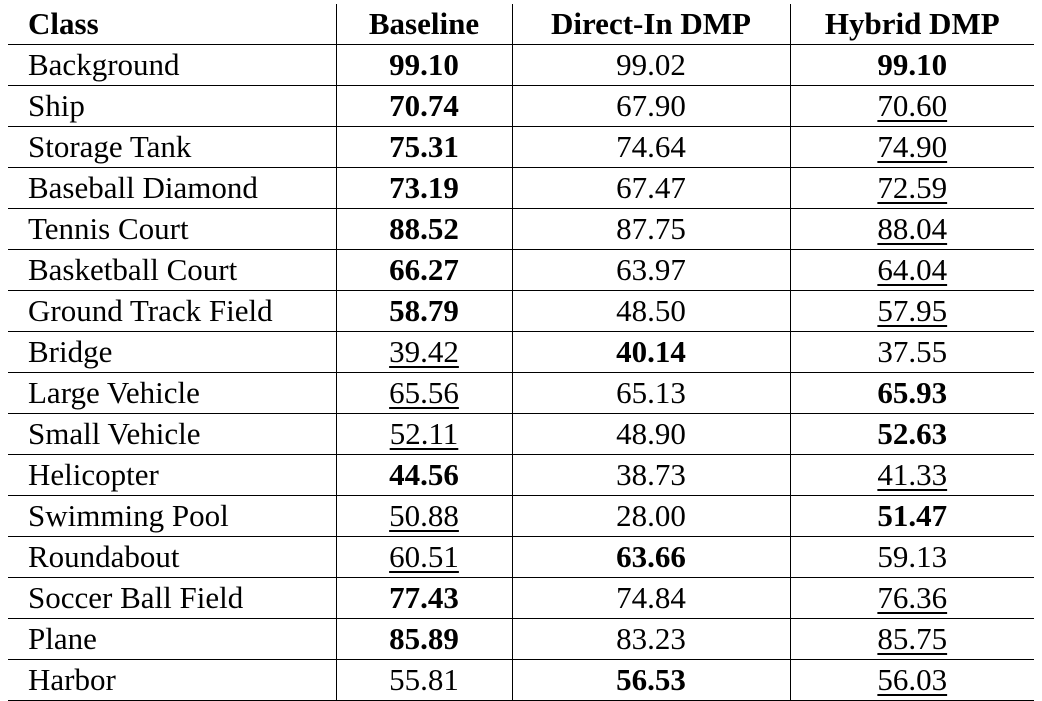 This screenshot has width=1042, height=701. Describe the element at coordinates (911, 24) in the screenshot. I see `header-hybrid-dmp: Hybrid DMP` at that location.